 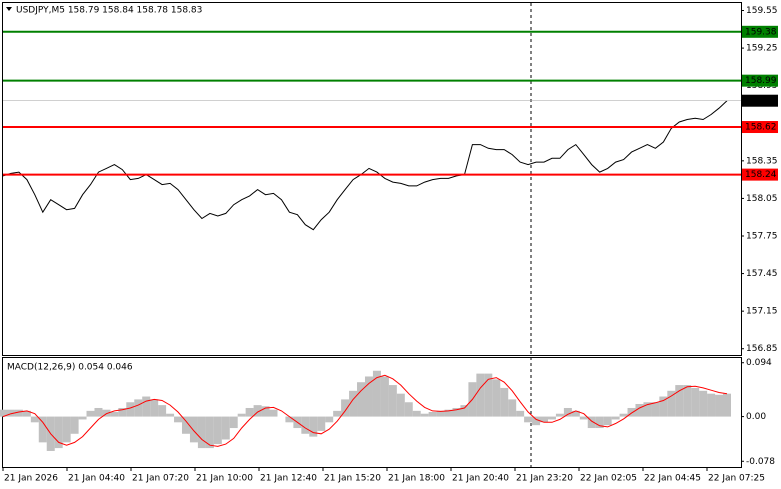 I want to click on signal-line, so click(x=365, y=410).